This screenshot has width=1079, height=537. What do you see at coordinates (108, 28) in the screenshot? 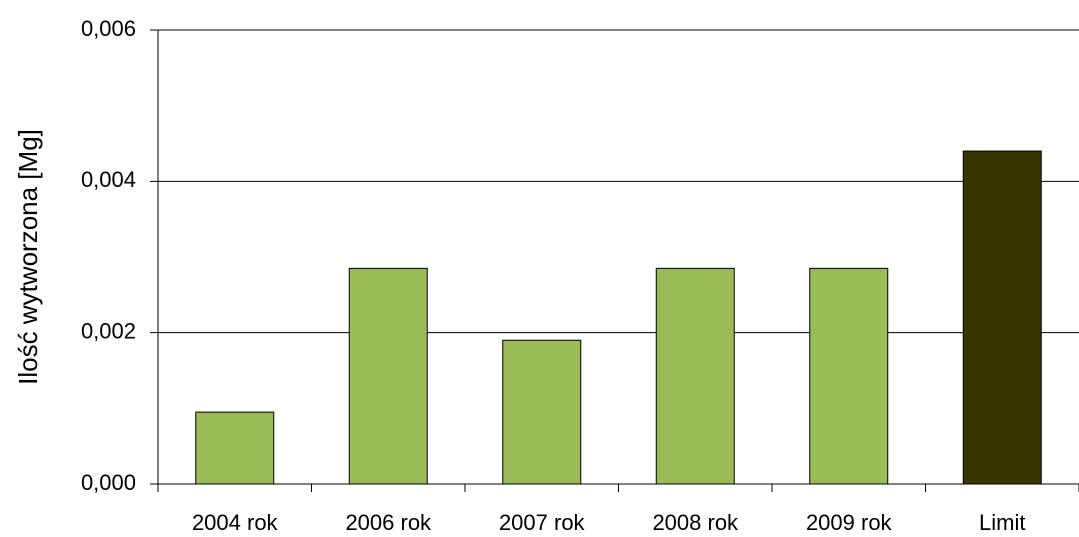
I see `y-tick-label: 0,006` at bounding box center [108, 28].